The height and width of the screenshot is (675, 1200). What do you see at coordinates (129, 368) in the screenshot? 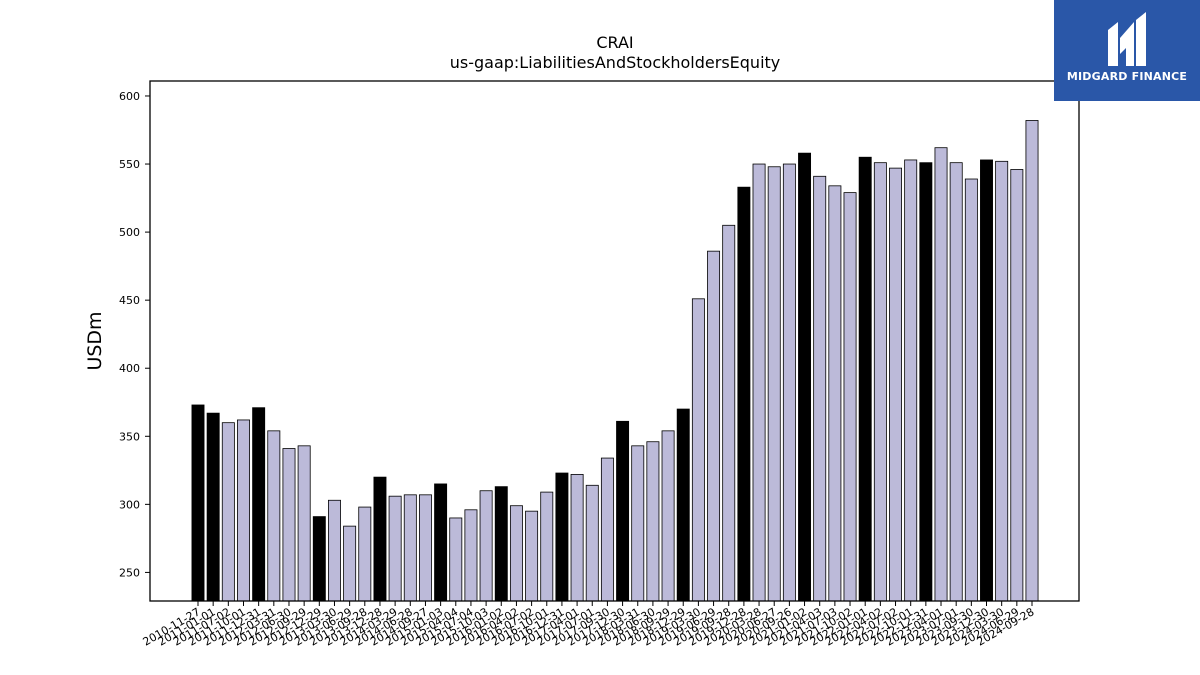
I see `y-tick-label: 400` at bounding box center [129, 368].